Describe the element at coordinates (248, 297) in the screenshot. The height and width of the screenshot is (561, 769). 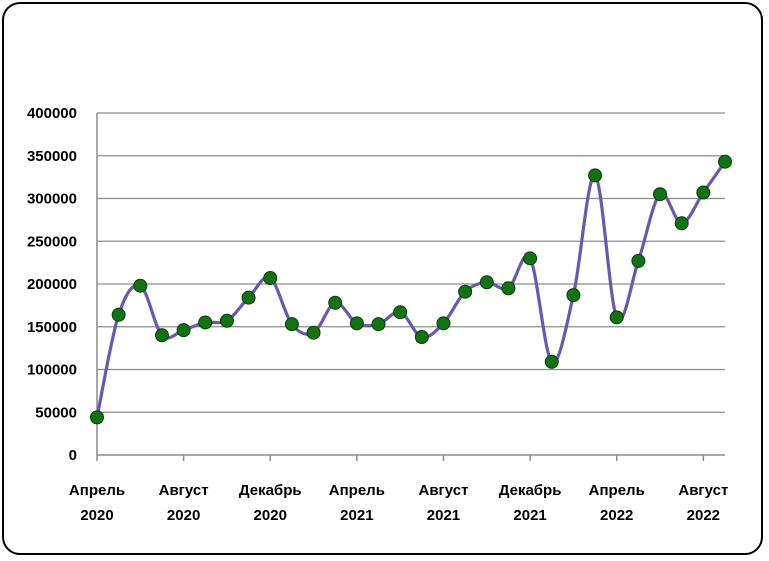
I see `data-point-ноябрь-2020` at that location.